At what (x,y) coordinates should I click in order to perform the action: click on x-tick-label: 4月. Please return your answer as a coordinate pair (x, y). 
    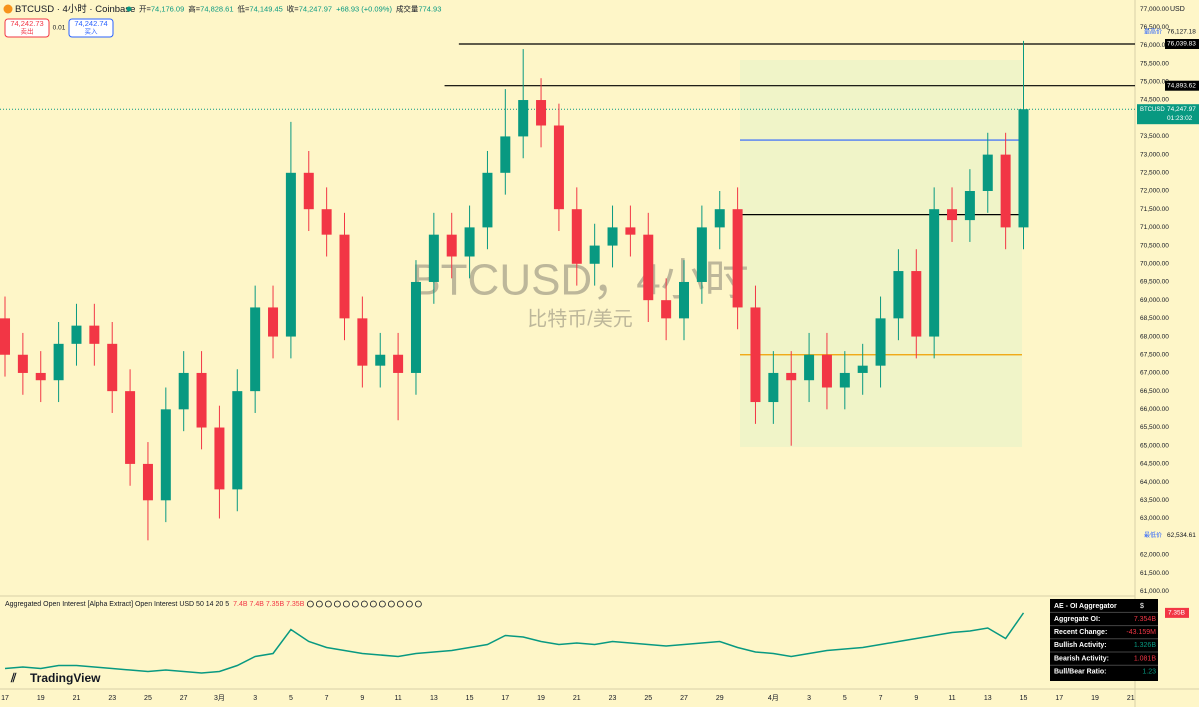
    Looking at the image, I should click on (773, 698).